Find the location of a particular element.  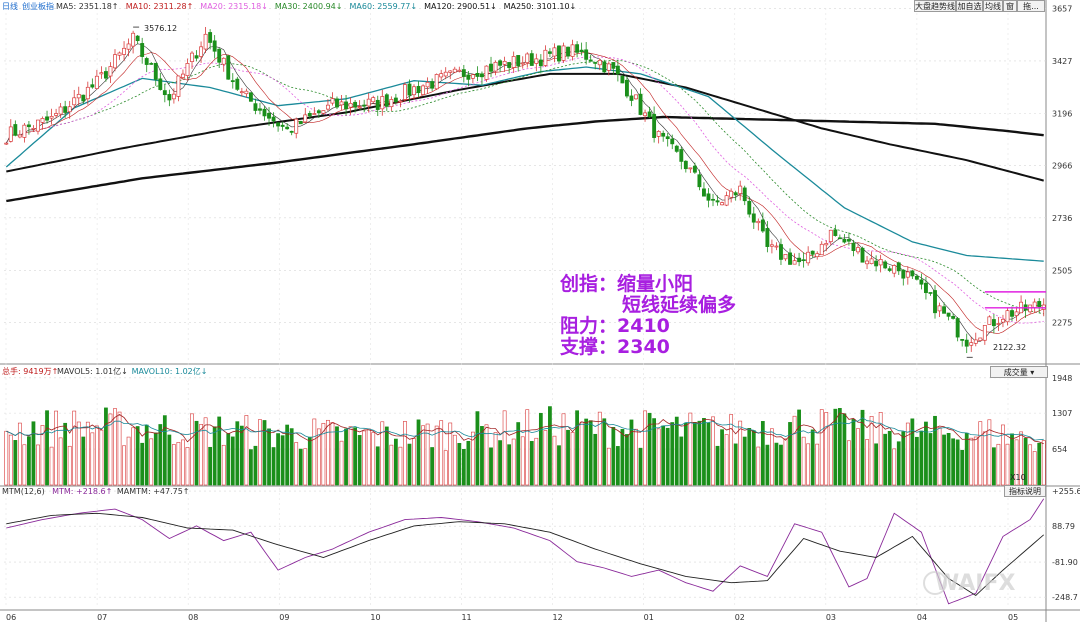

legend-item: MAMTM: +47.75↑ is located at coordinates (153, 491).